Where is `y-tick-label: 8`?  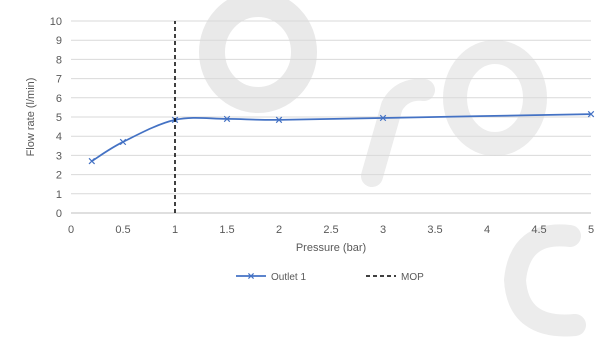 y-tick-label: 8 is located at coordinates (59, 60).